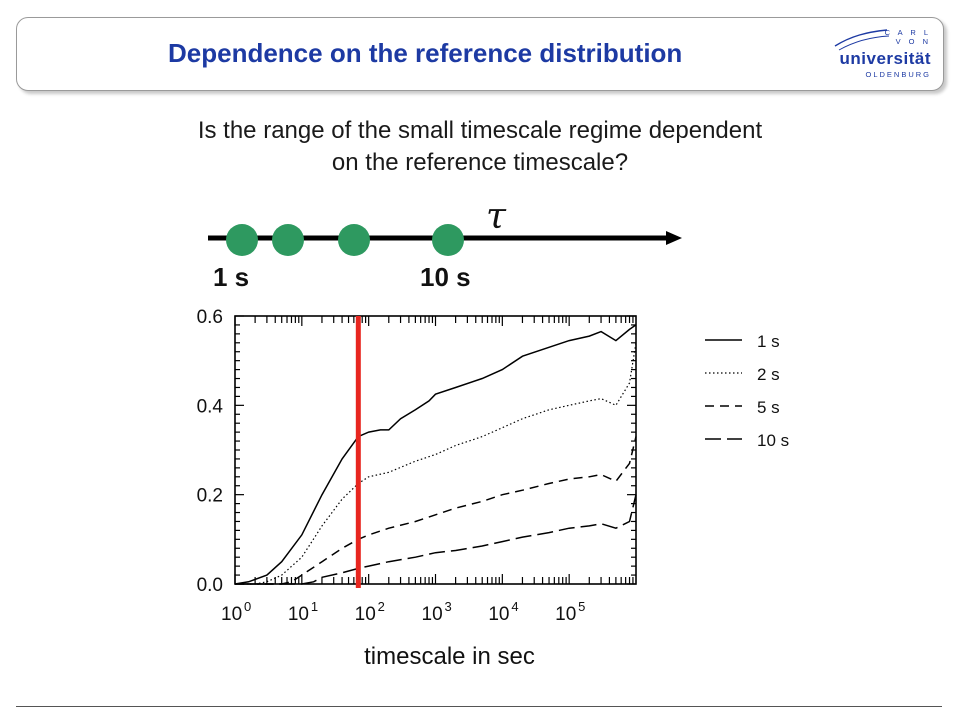 This screenshot has width=960, height=720. Describe the element at coordinates (479, 706) in the screenshot. I see `footer-divider` at that location.